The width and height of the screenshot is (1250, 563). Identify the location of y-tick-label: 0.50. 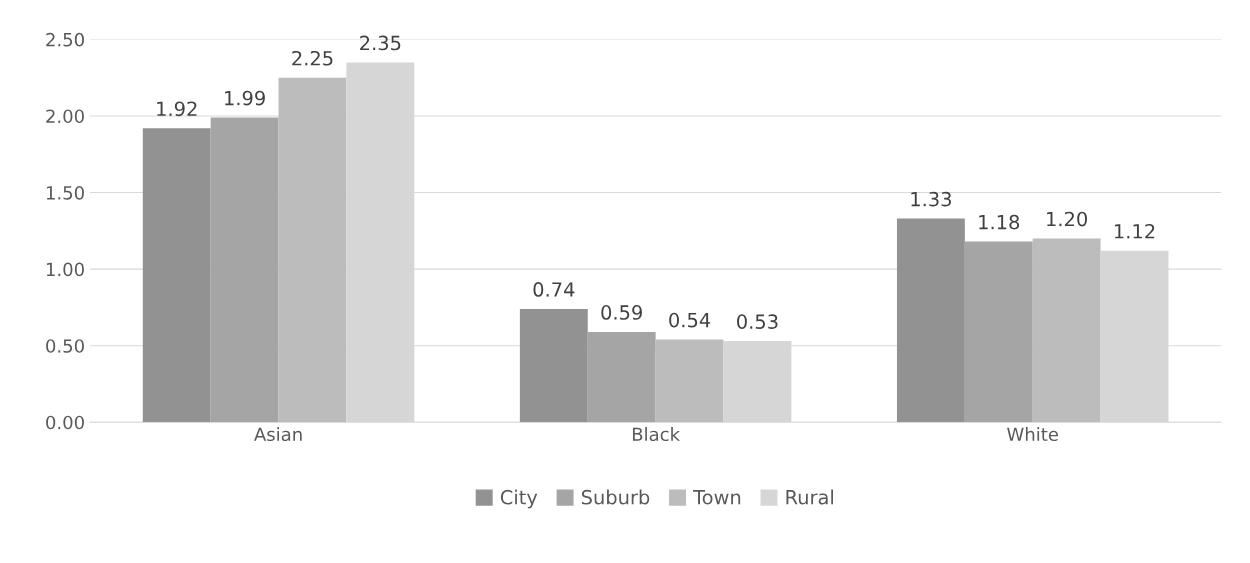
(65, 346).